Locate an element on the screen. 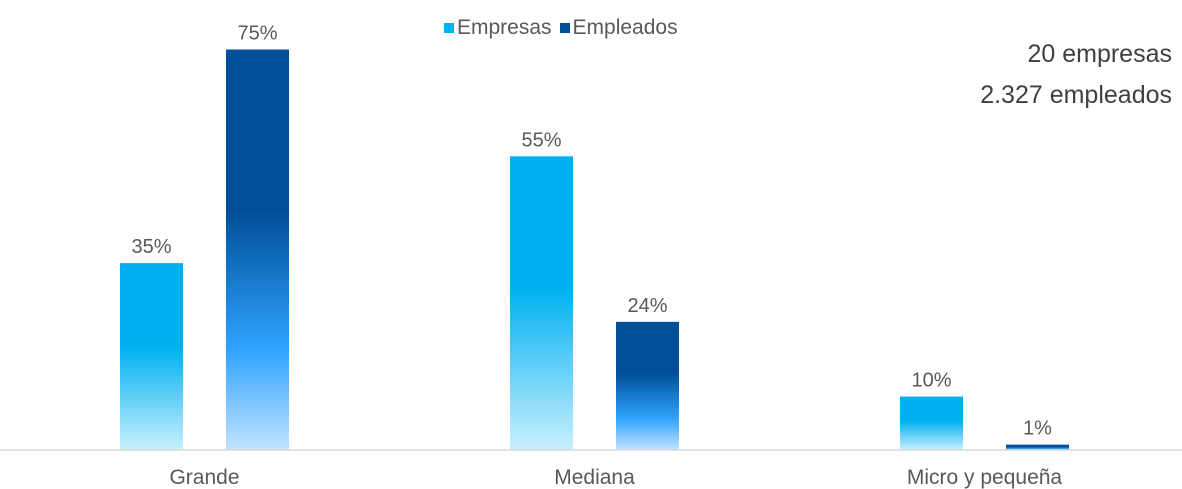  legend-swatch-empleados is located at coordinates (564, 28).